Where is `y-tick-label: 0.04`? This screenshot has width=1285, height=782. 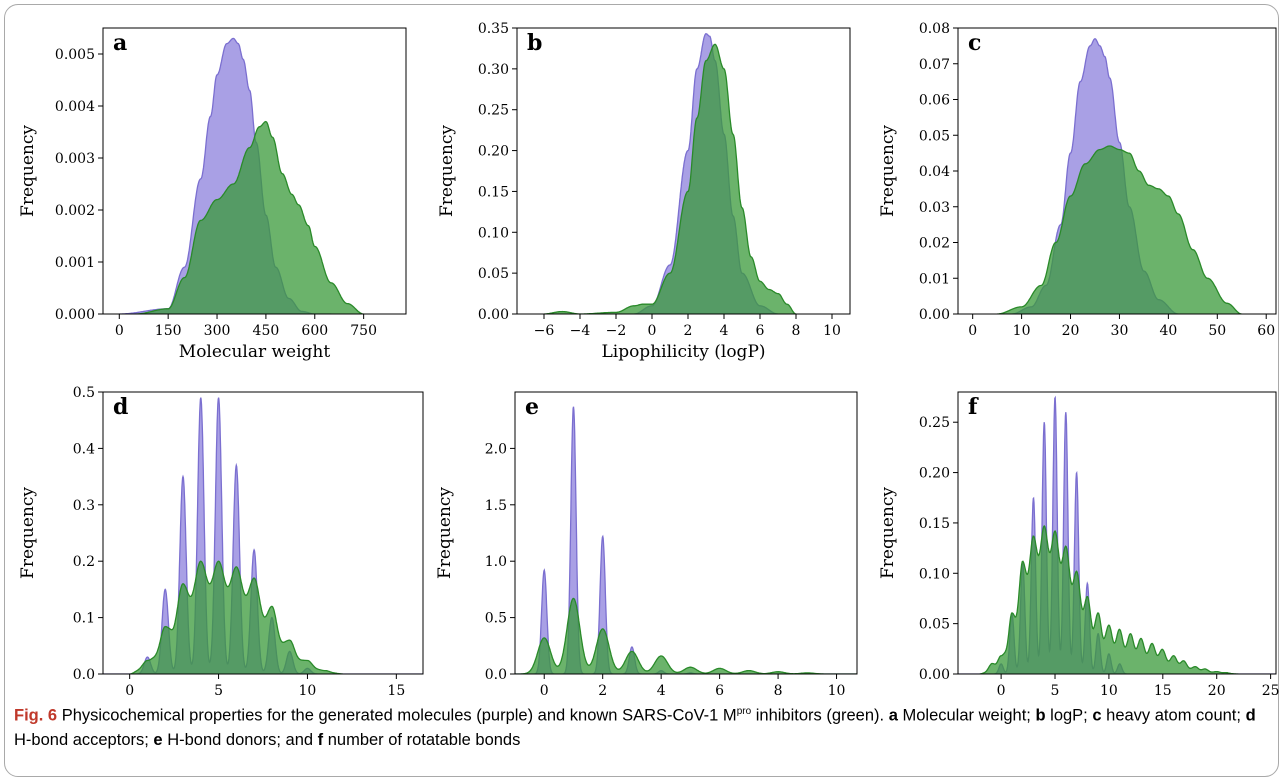
y-tick-label: 0.04 is located at coordinates (934, 172).